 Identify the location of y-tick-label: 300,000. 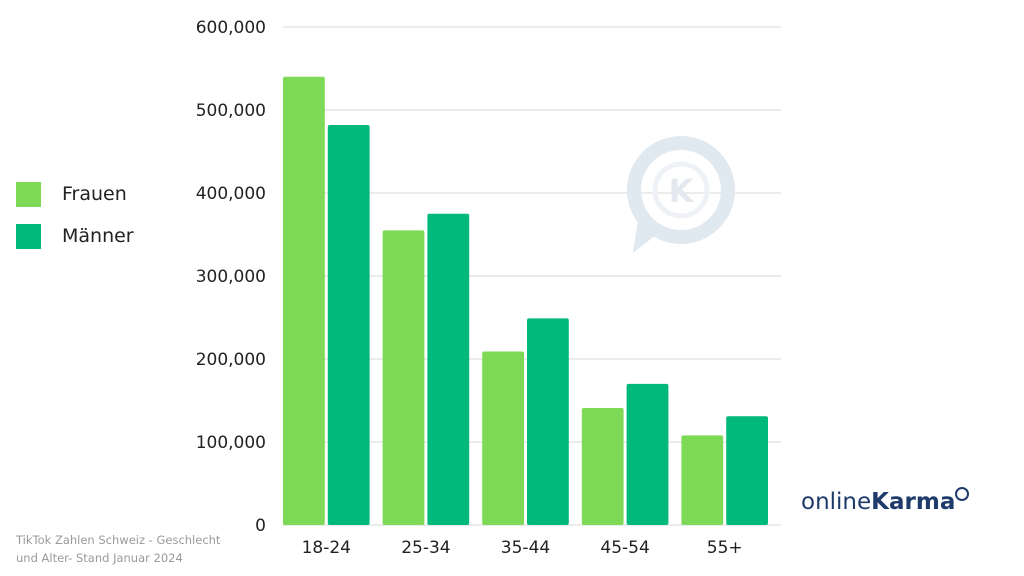
(231, 277).